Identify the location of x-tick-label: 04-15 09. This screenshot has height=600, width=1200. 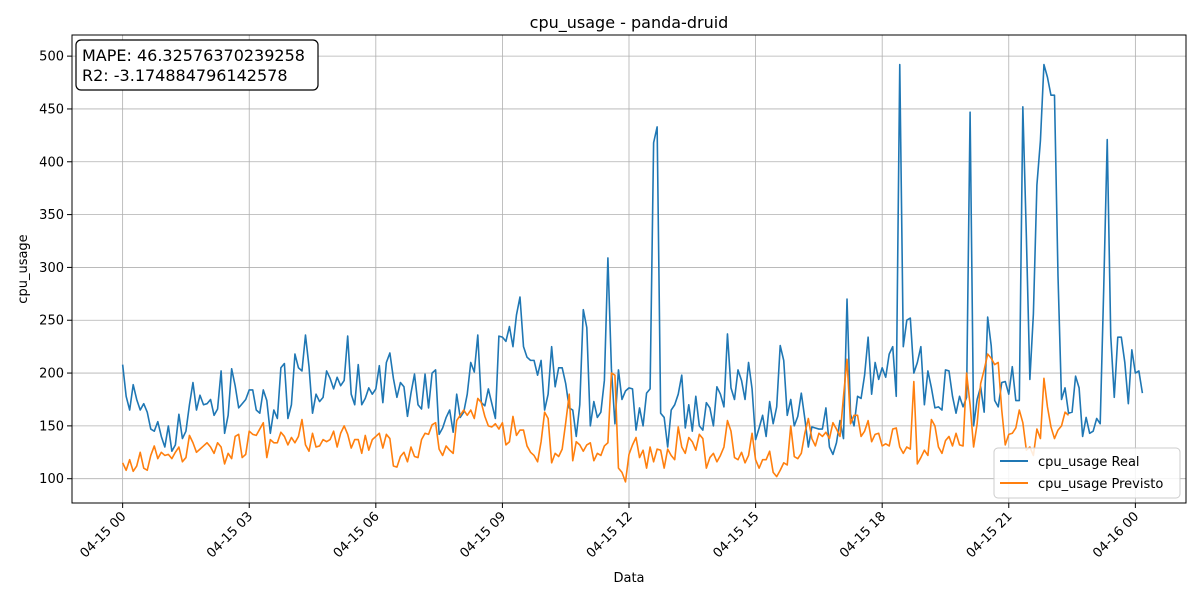
(483, 535).